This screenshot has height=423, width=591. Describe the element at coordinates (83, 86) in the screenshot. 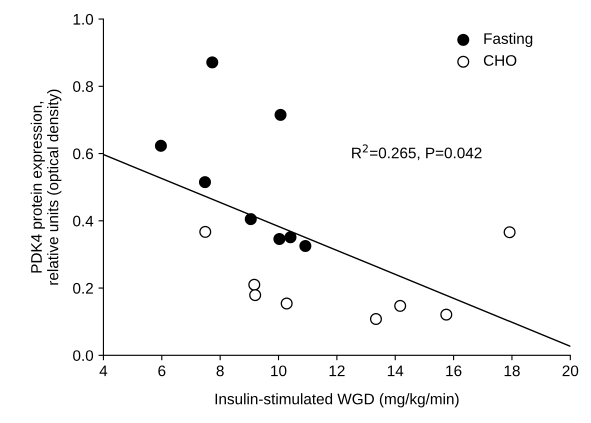

I see `y-tick-label: 0.8` at that location.